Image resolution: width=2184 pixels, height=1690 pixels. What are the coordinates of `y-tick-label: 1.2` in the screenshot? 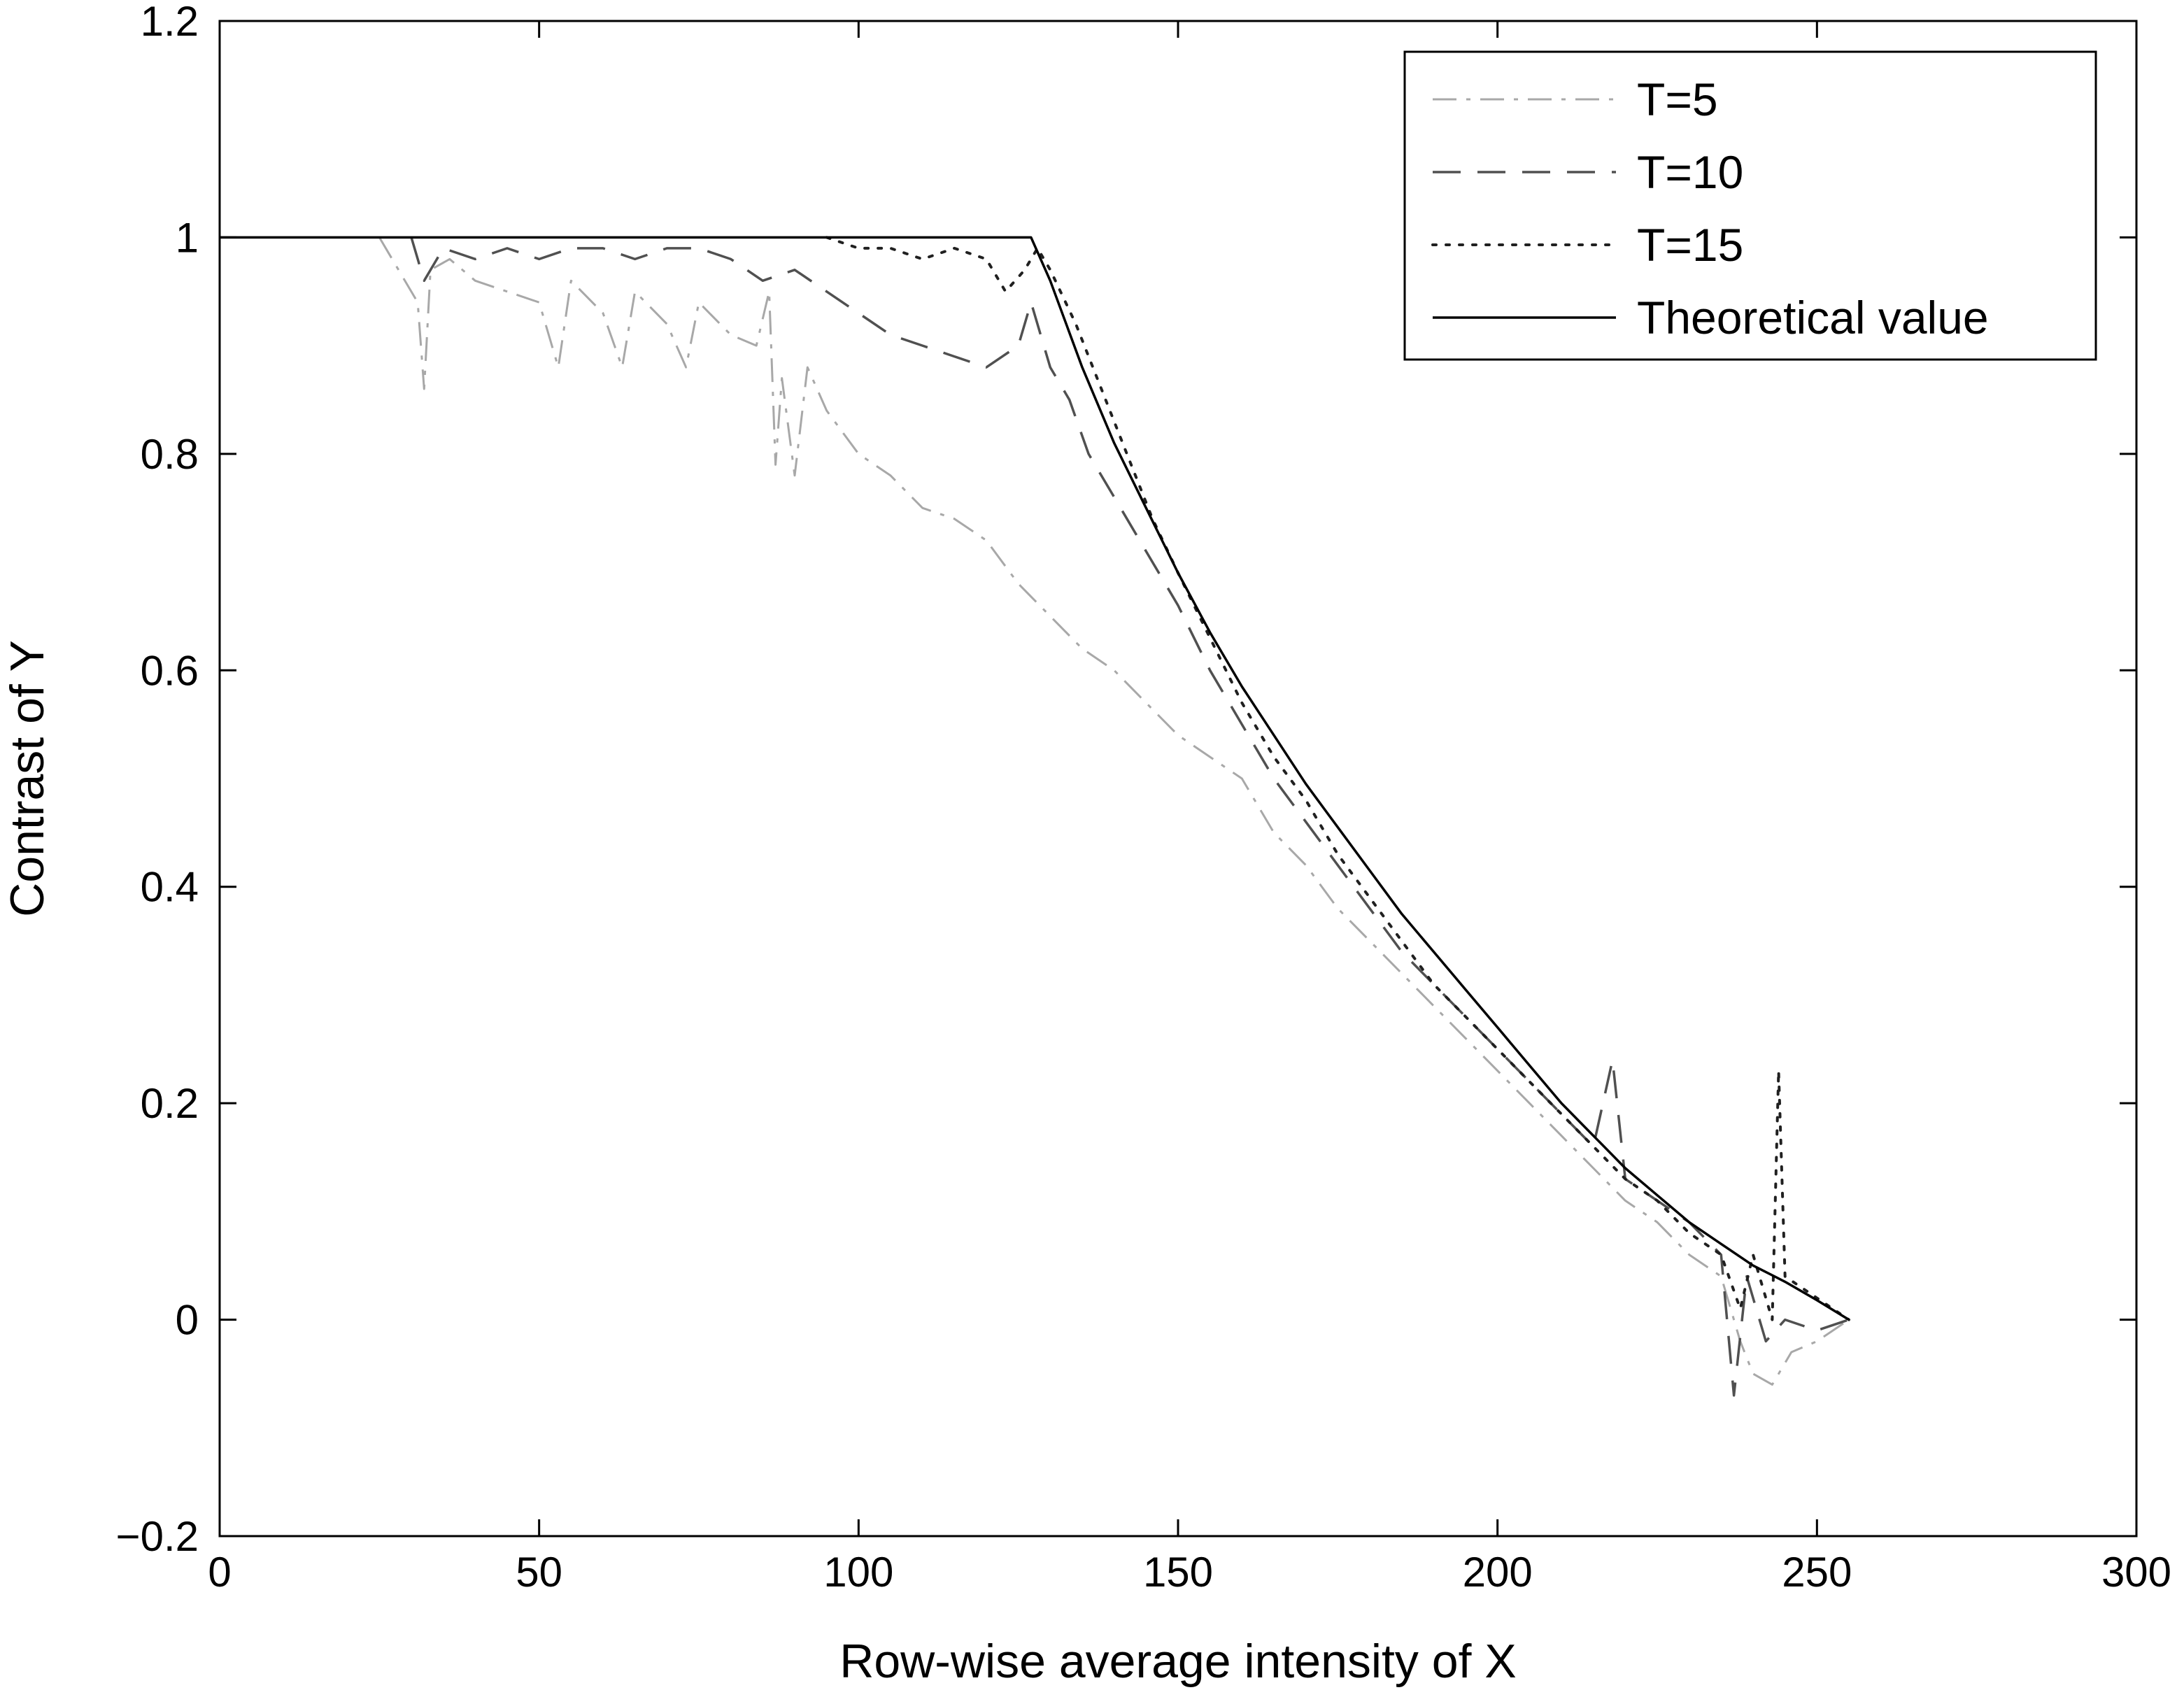 It's located at (170, 22).